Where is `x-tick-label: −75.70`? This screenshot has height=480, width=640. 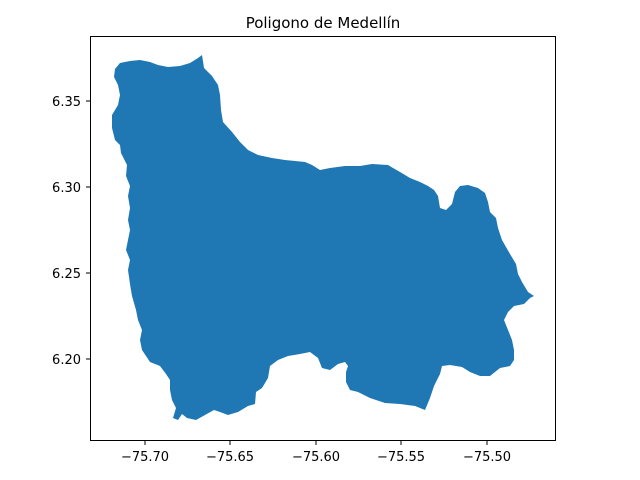 x-tick-label: −75.70 is located at coordinates (145, 457).